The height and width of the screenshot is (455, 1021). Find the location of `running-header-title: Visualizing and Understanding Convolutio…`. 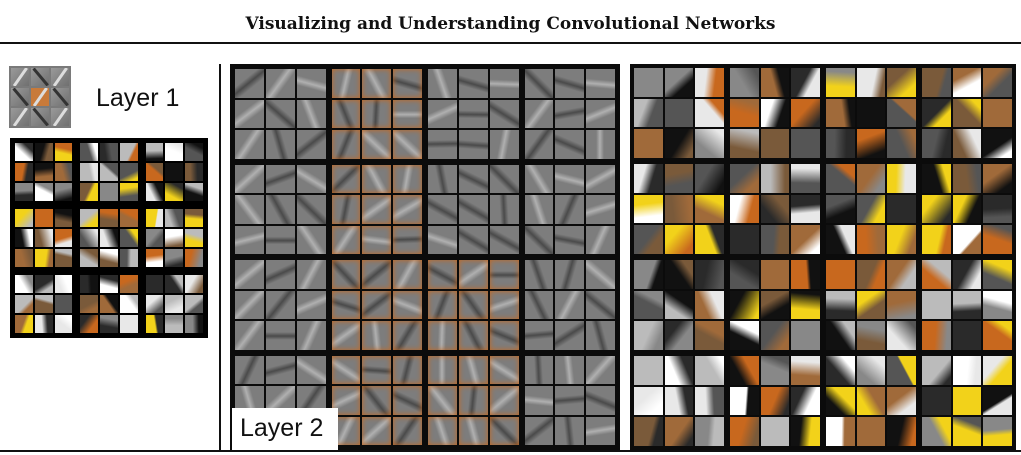

running-header-title: Visualizing and Understanding Convolutio… is located at coordinates (510, 24).